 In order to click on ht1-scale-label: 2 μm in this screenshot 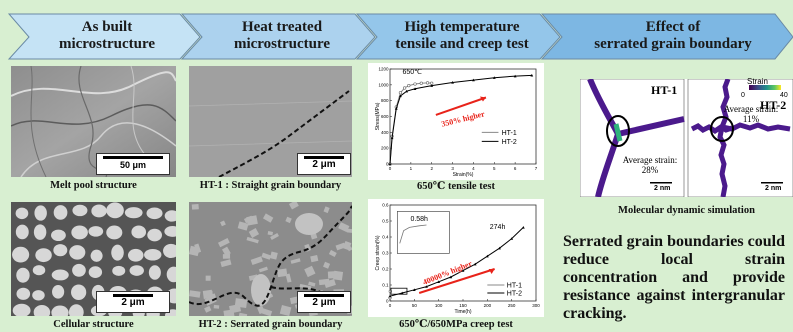, I will do `click(324, 164)`.